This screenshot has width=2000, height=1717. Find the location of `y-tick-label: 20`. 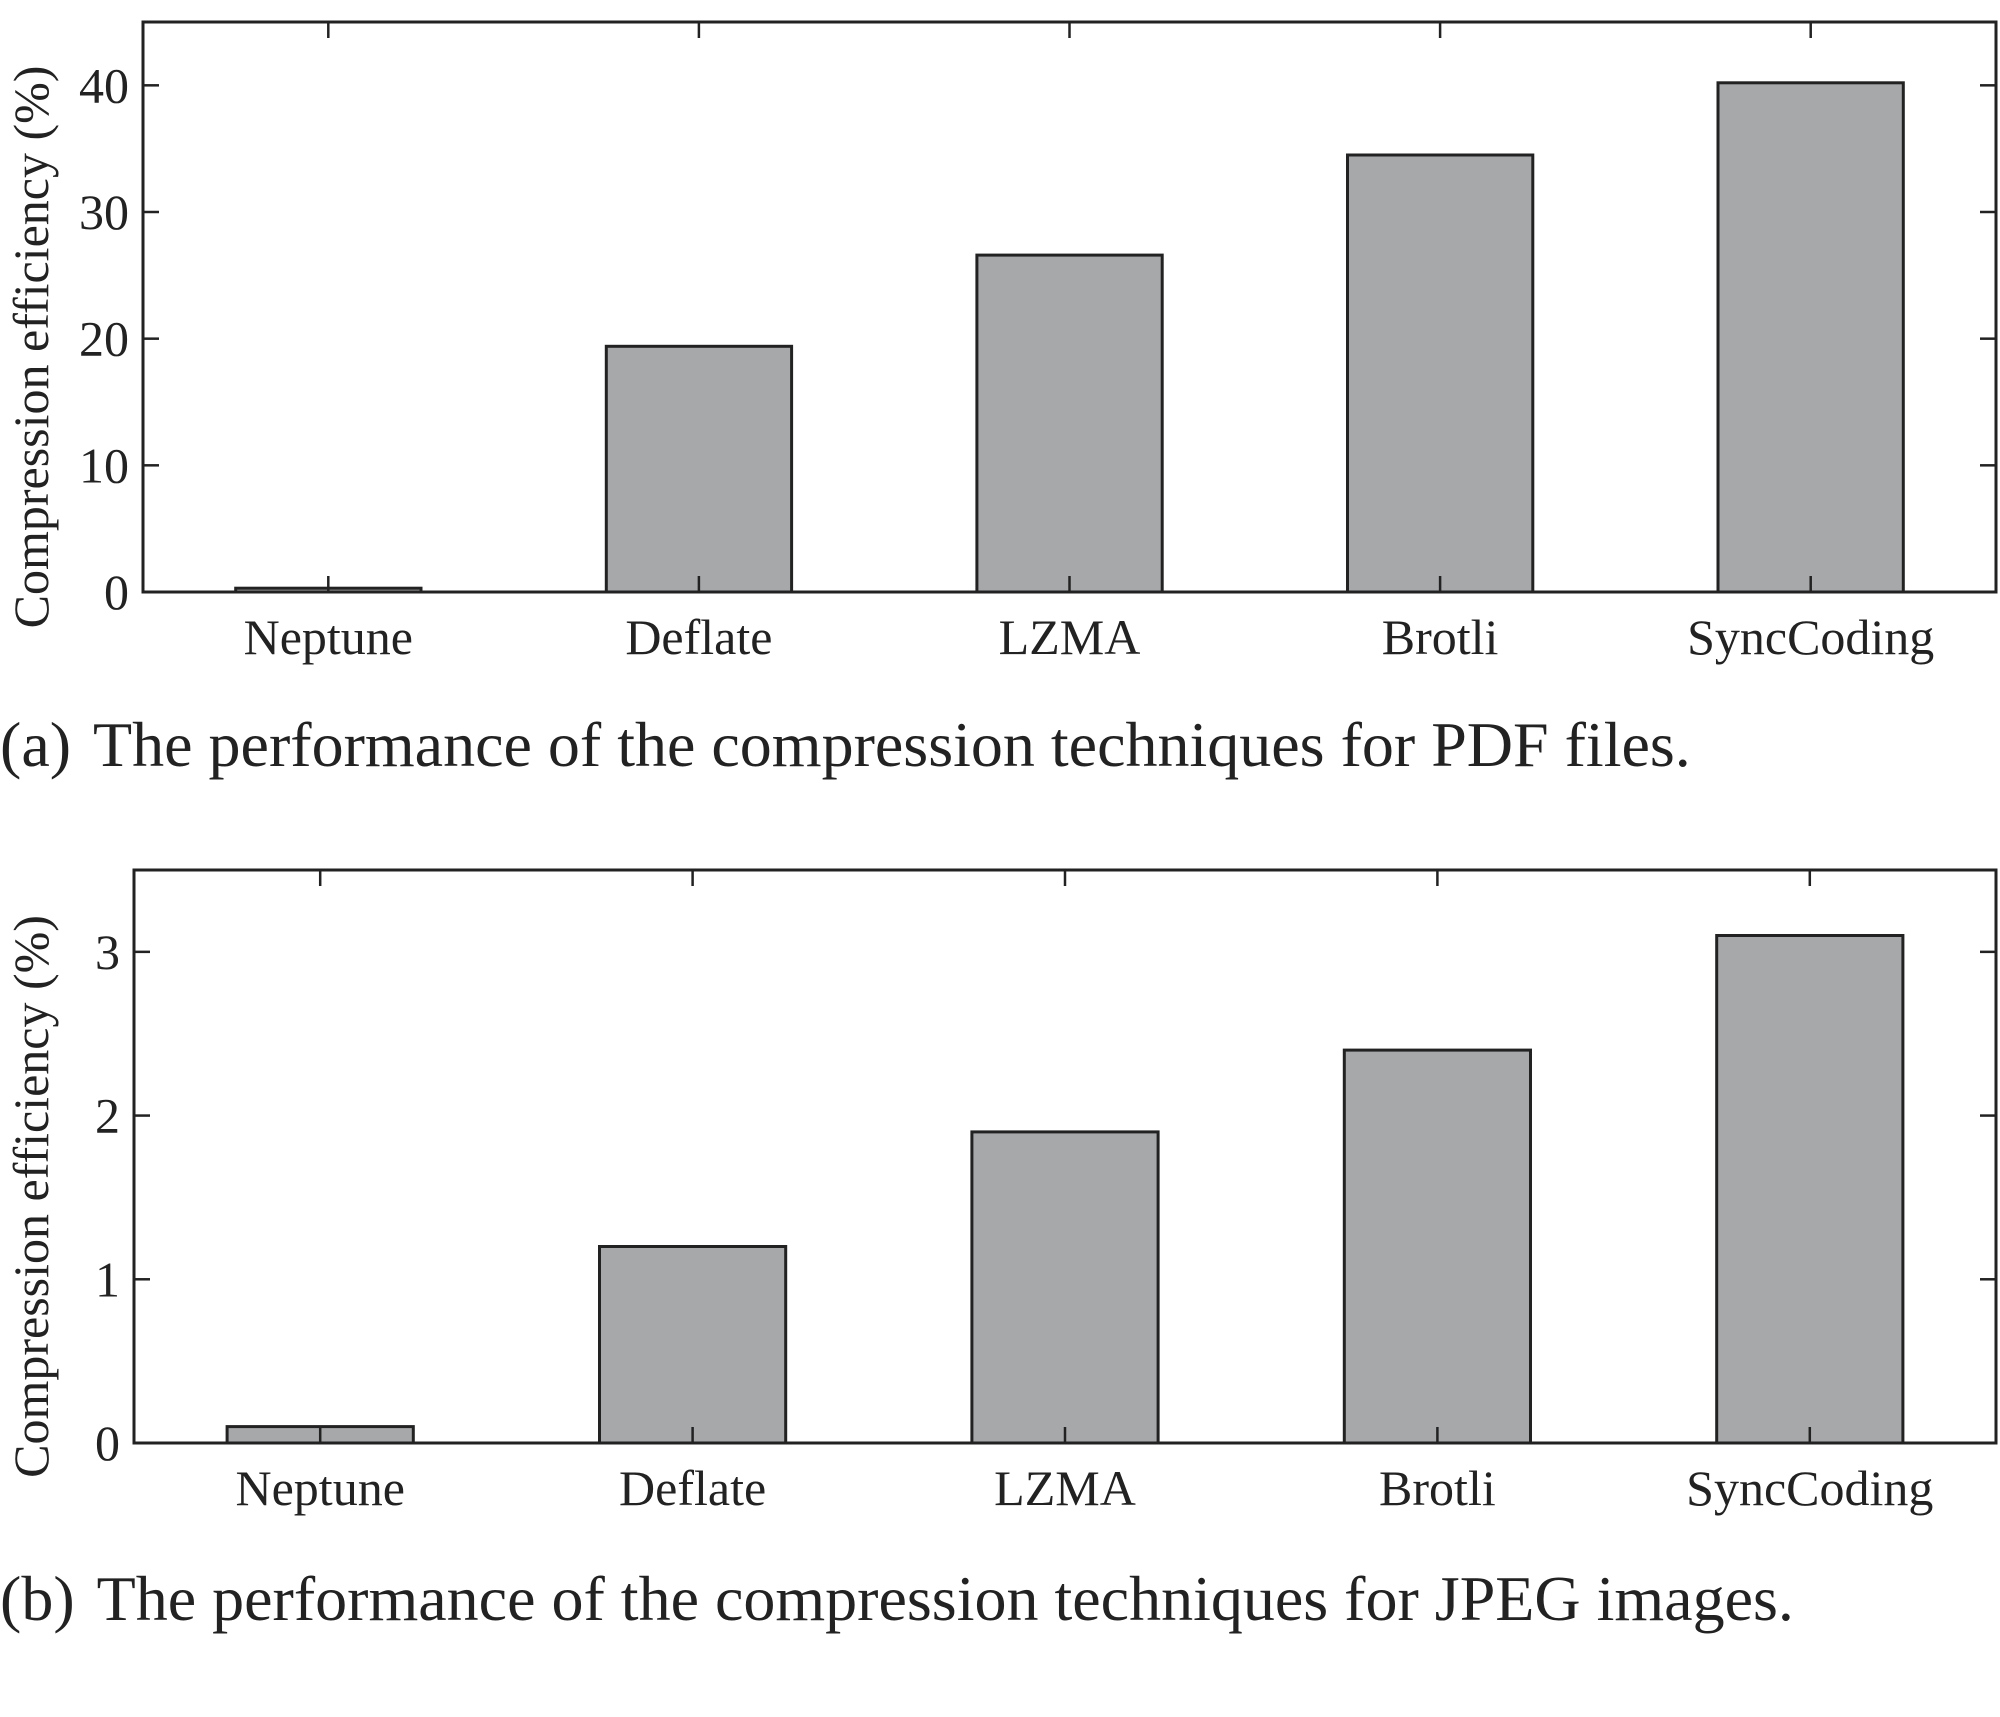

y-tick-label: 20 is located at coordinates (104, 339).